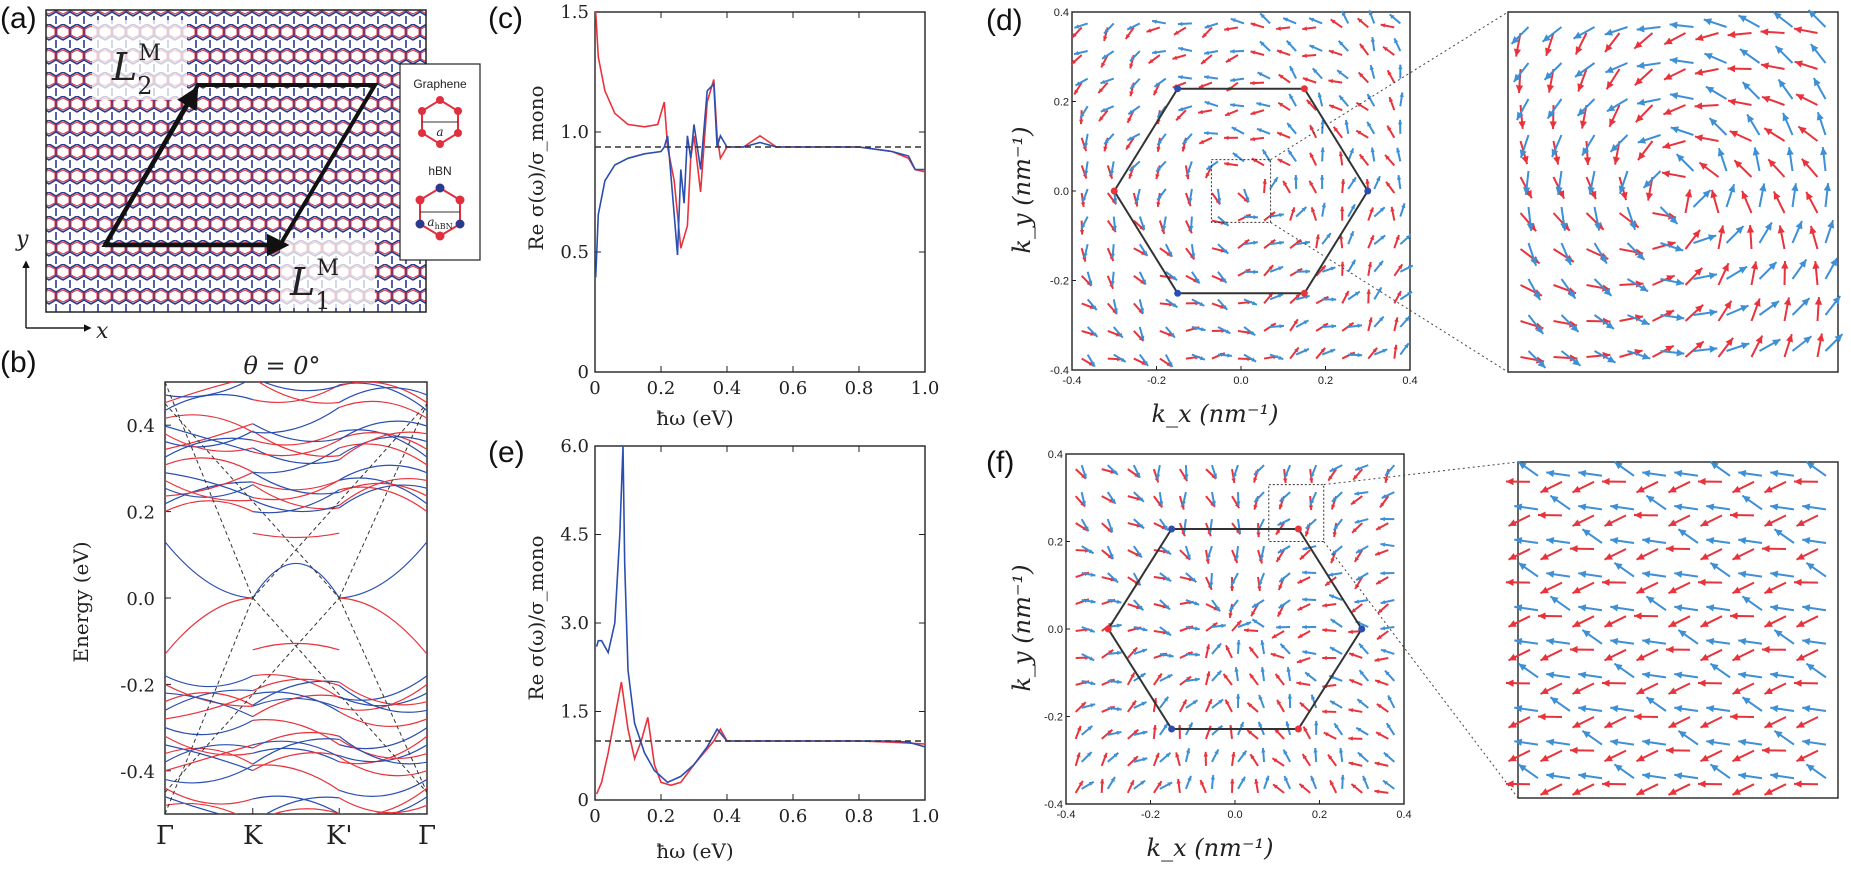 The height and width of the screenshot is (870, 1851). Describe the element at coordinates (281, 366) in the screenshot. I see `panel-b-title: θ = 0°` at that location.